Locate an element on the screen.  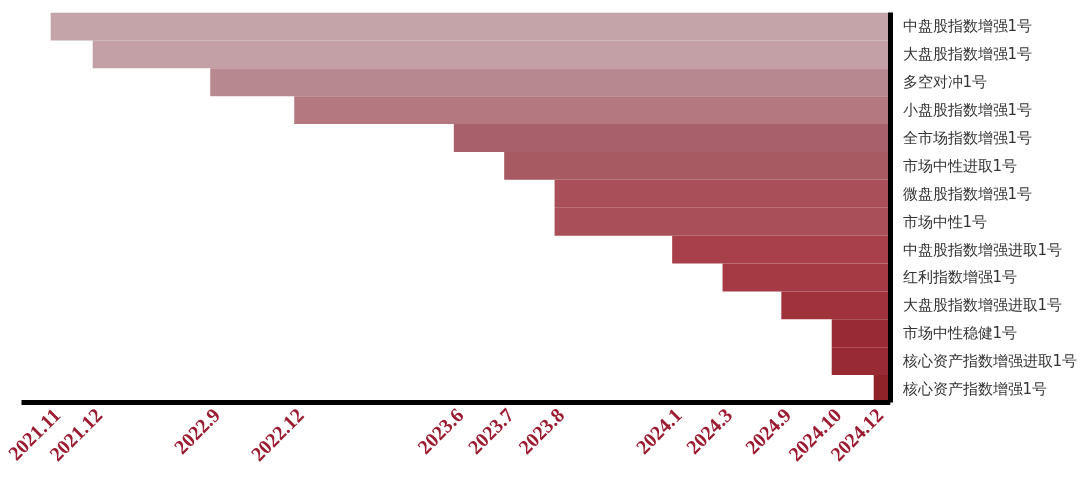
y-tick-label: 中盘股指数增强进取1号 is located at coordinates (982, 249).